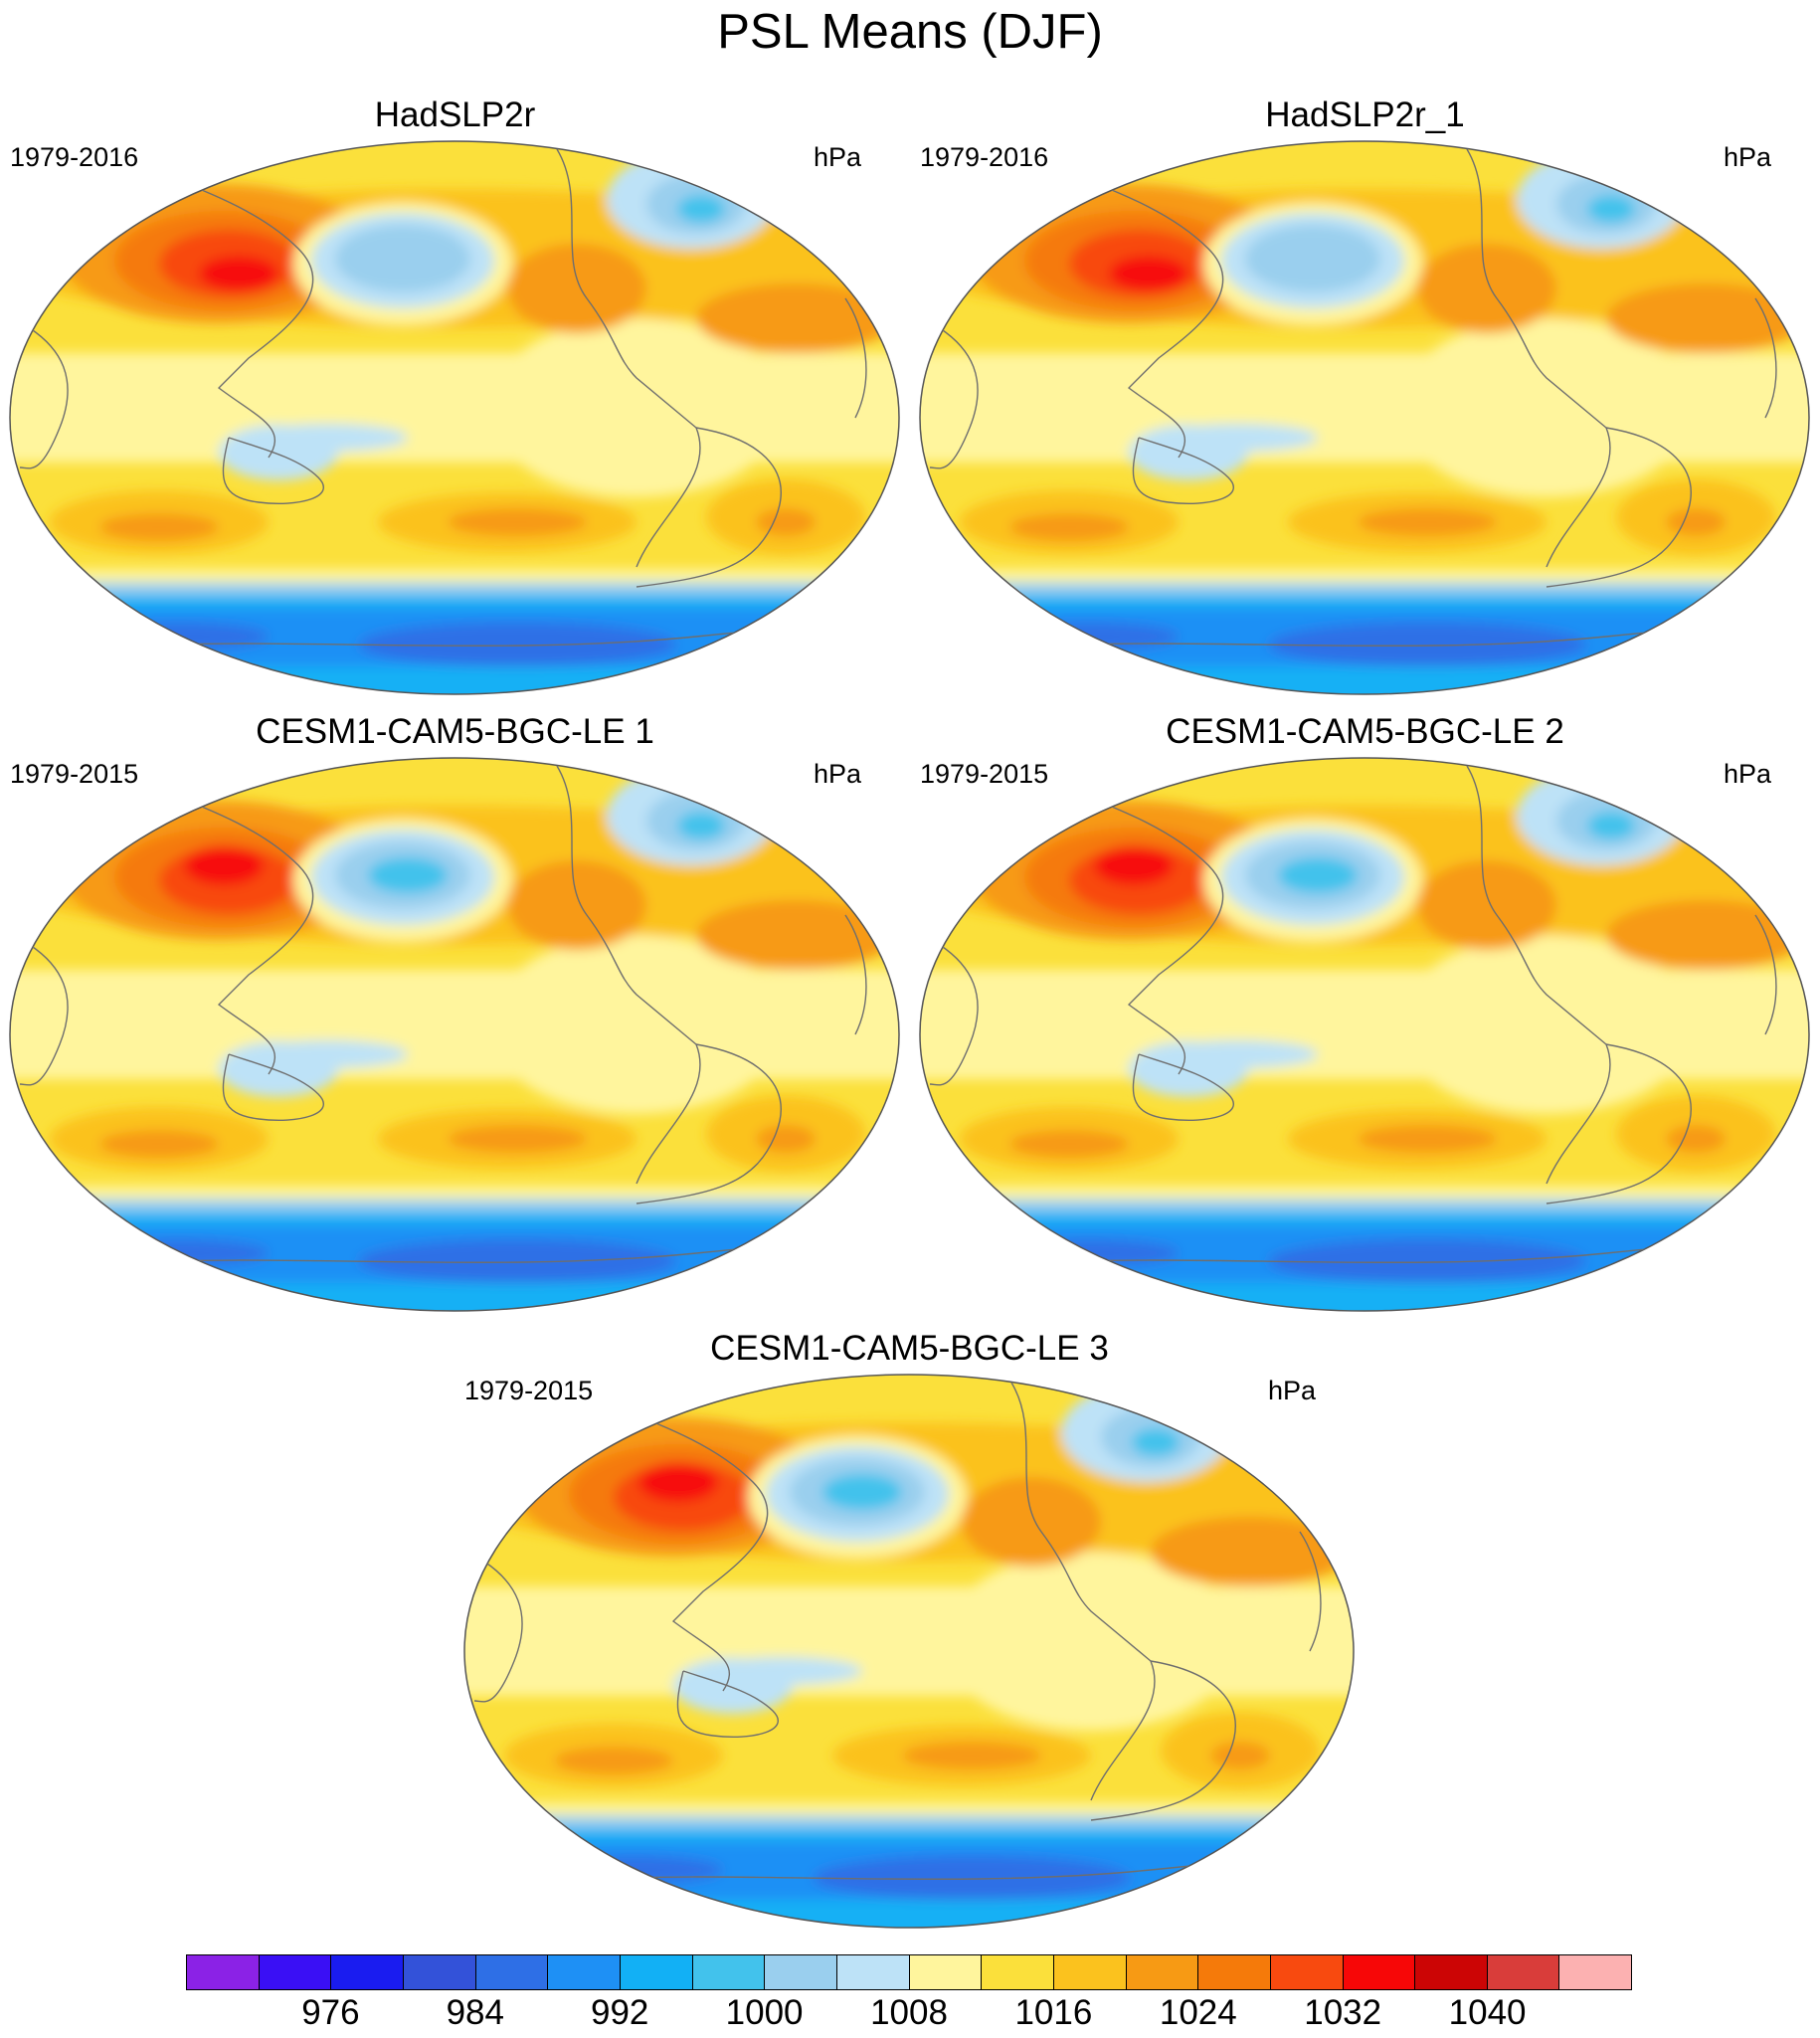 The image size is (1820, 2038). What do you see at coordinates (909, 1348) in the screenshot?
I see `panel-title: CESM1-CAM5-BGC-LE 3` at bounding box center [909, 1348].